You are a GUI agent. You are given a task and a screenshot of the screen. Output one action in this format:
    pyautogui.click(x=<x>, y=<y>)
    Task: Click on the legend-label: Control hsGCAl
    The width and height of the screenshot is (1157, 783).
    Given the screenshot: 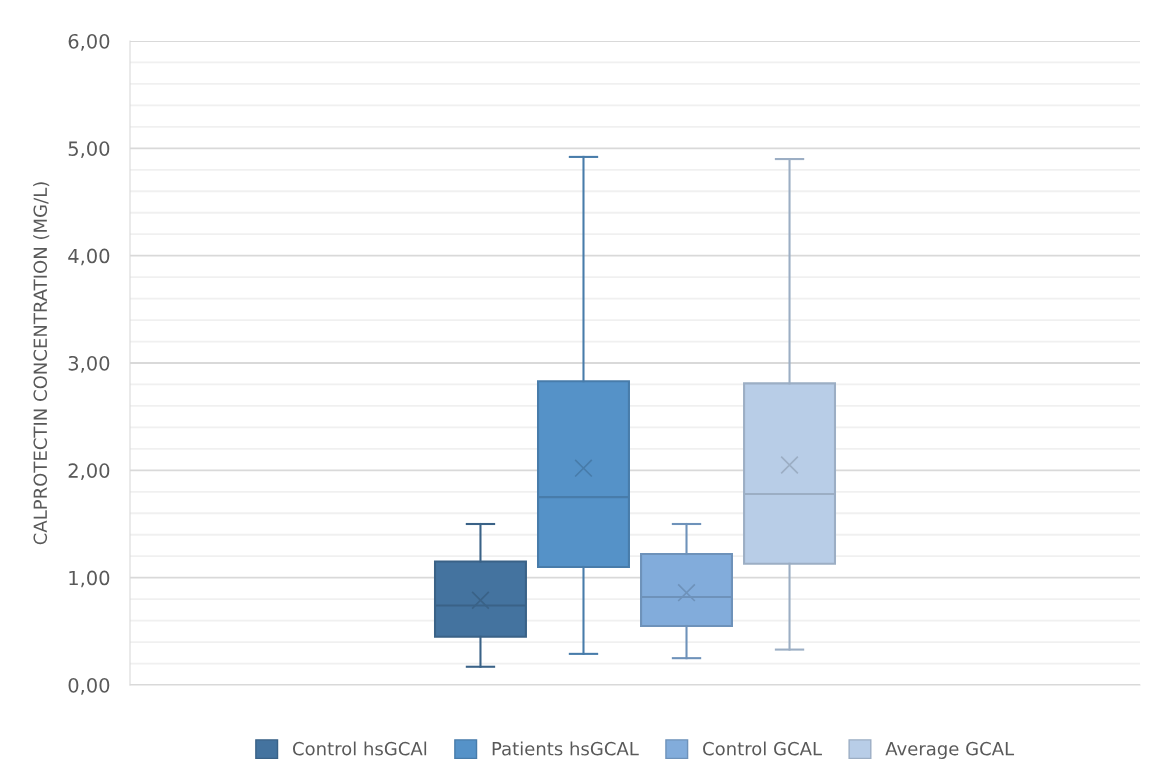 What is the action you would take?
    pyautogui.click(x=359, y=748)
    